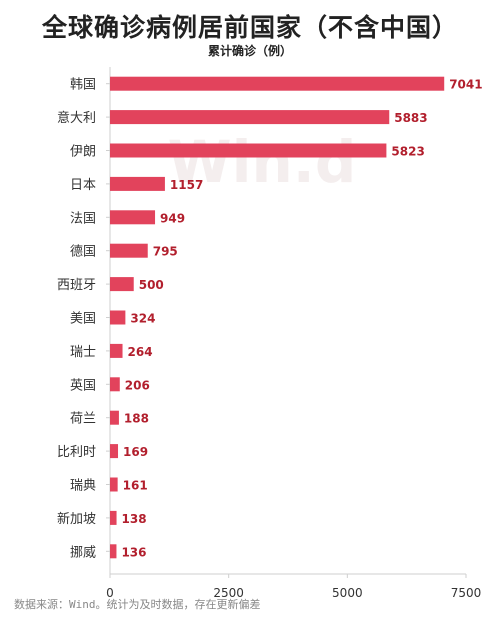 The height and width of the screenshot is (620, 500). What do you see at coordinates (186, 185) in the screenshot?
I see `value-label: 1157` at bounding box center [186, 185].